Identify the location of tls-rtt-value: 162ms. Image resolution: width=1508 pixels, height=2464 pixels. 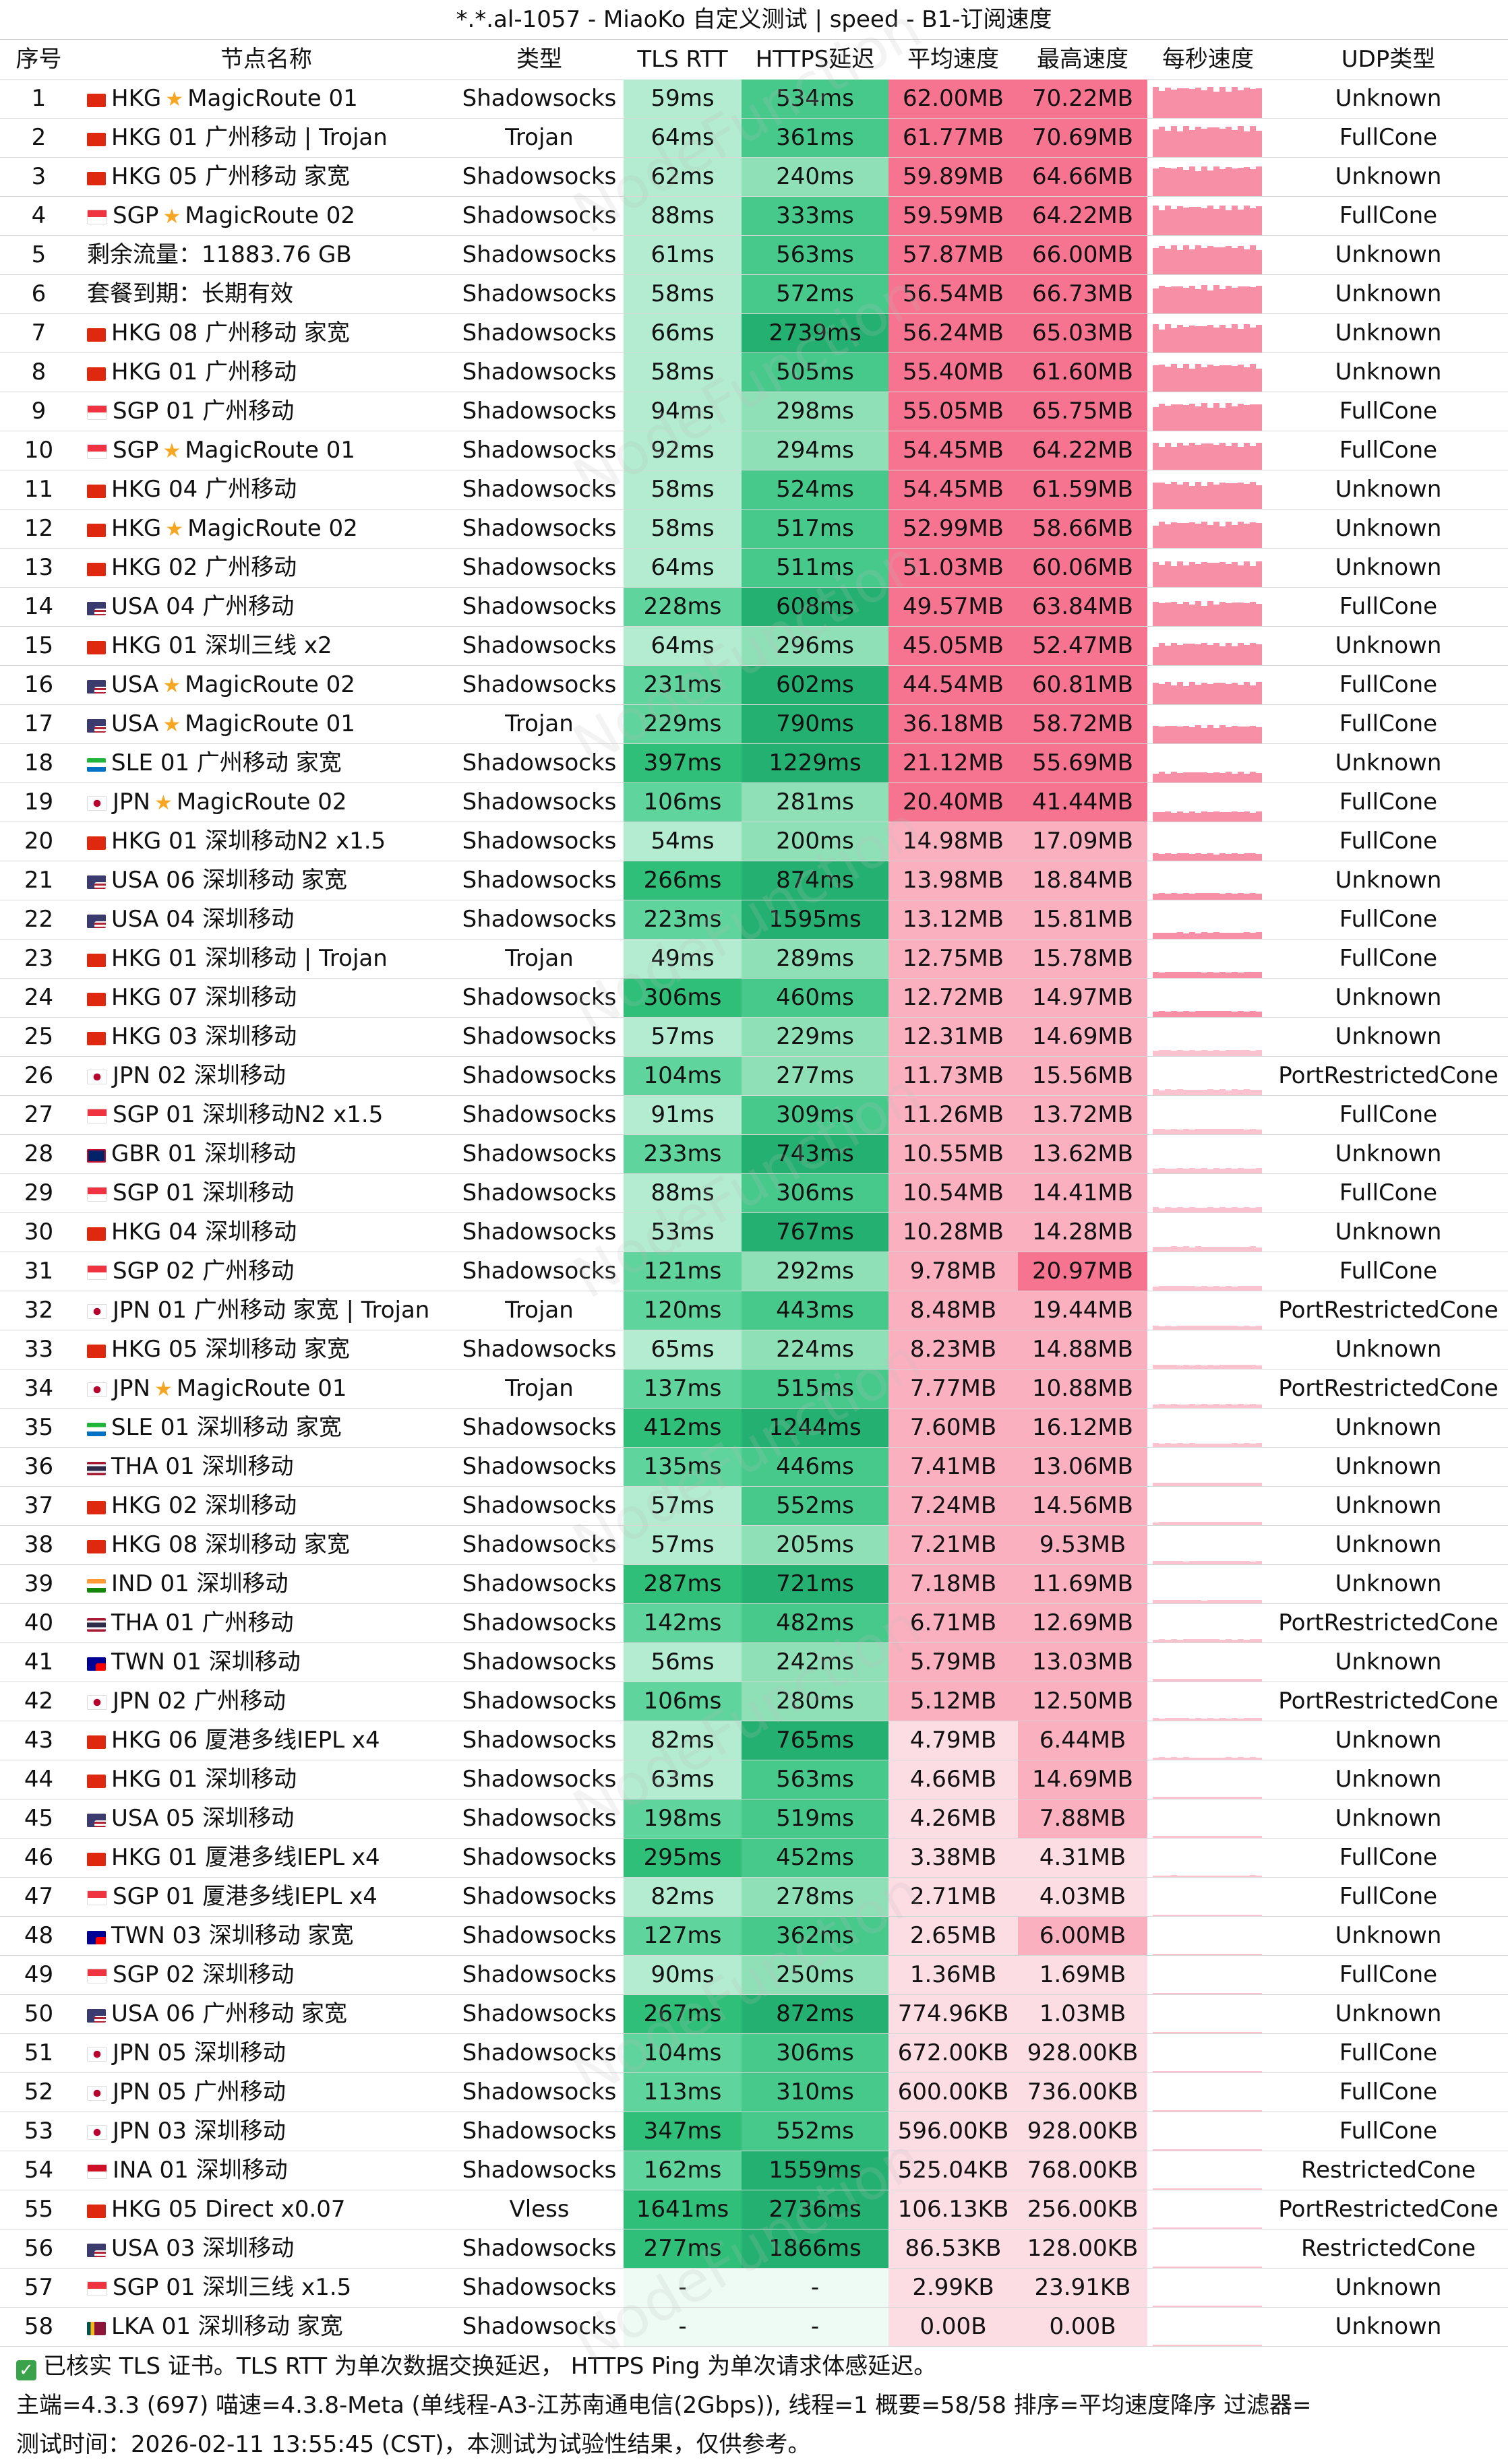
(683, 2170).